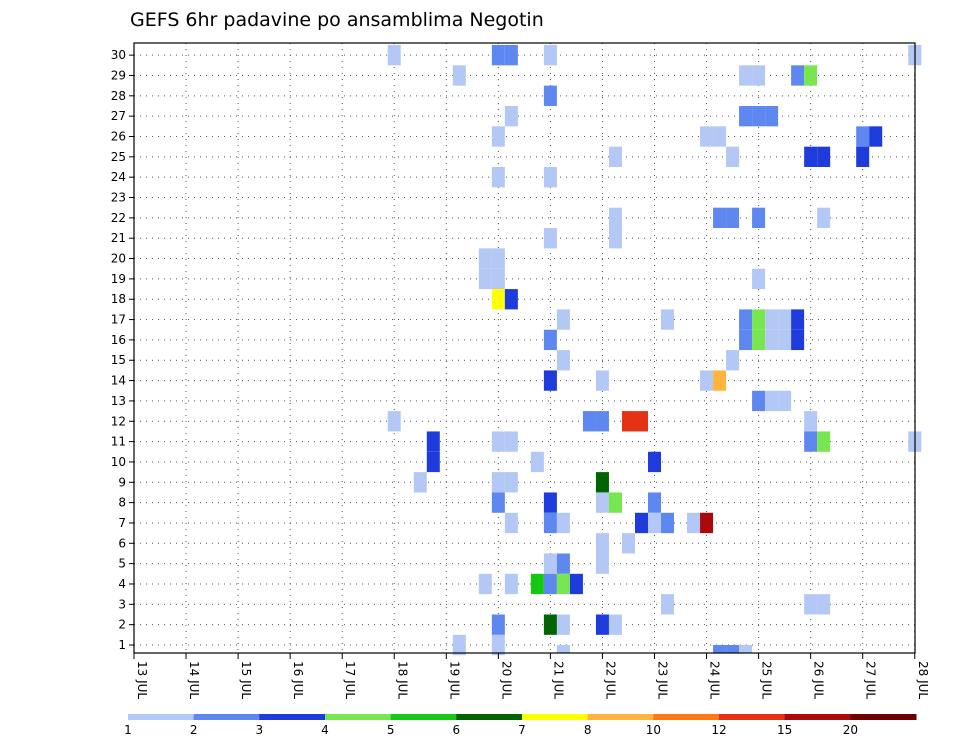 Image resolution: width=960 pixels, height=742 pixels. I want to click on y-tick-label: 22, so click(118, 218).